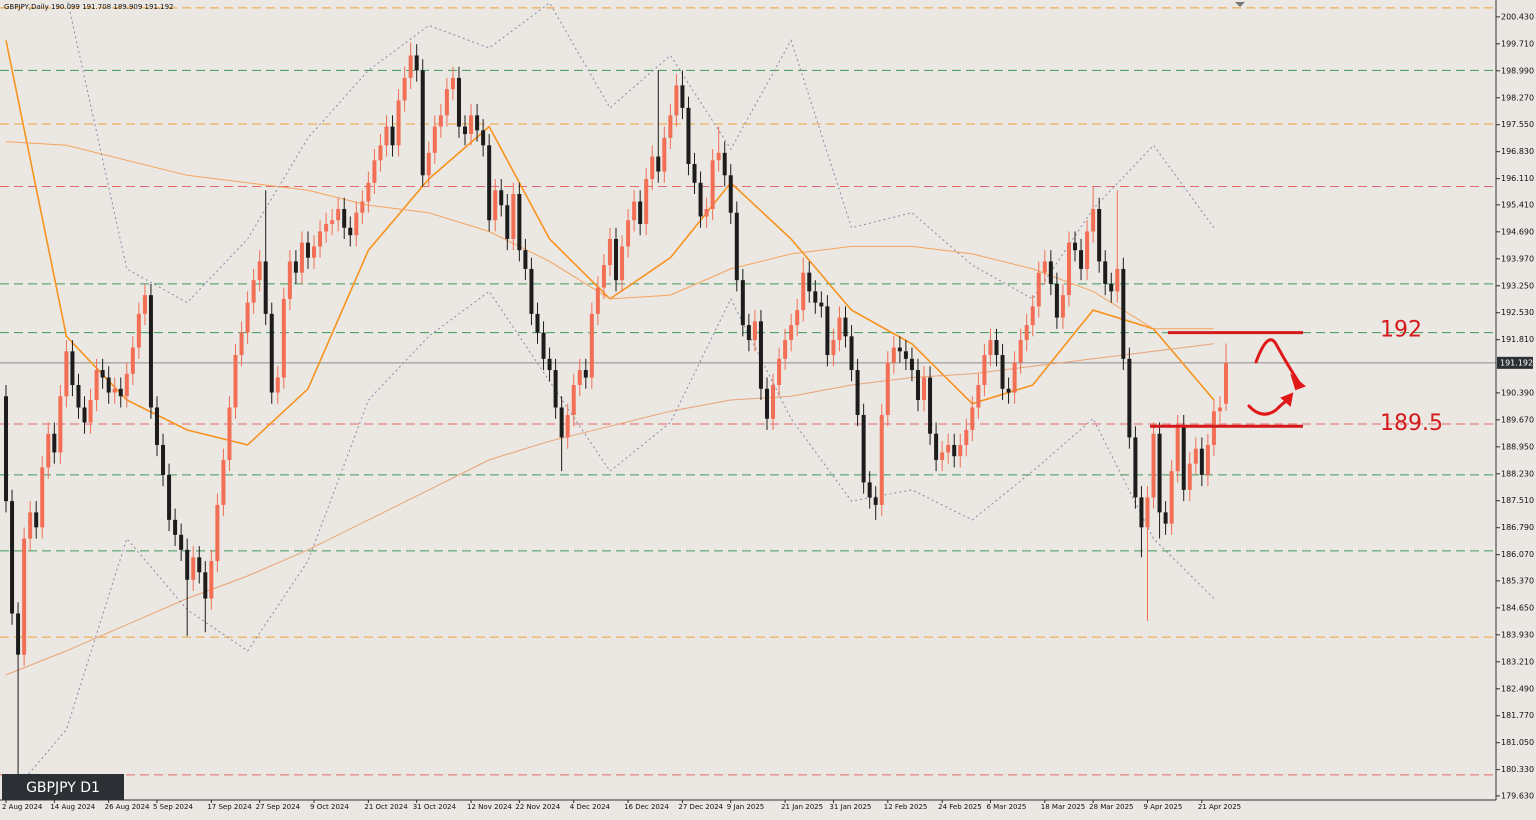  What do you see at coordinates (1517, 769) in the screenshot?
I see `y-tick-label: 180.330` at bounding box center [1517, 769].